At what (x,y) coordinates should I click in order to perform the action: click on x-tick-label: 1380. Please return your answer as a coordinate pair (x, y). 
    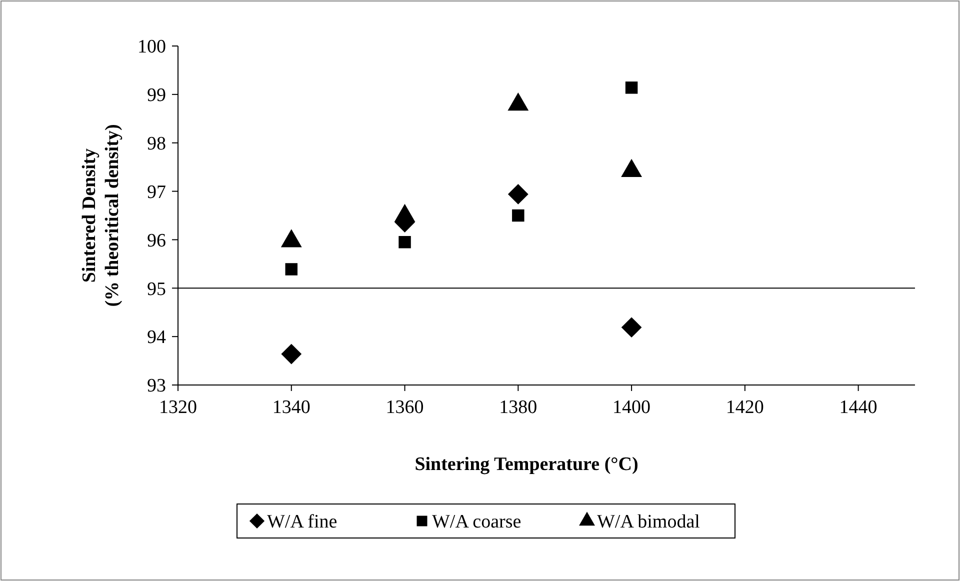
    Looking at the image, I should click on (518, 407).